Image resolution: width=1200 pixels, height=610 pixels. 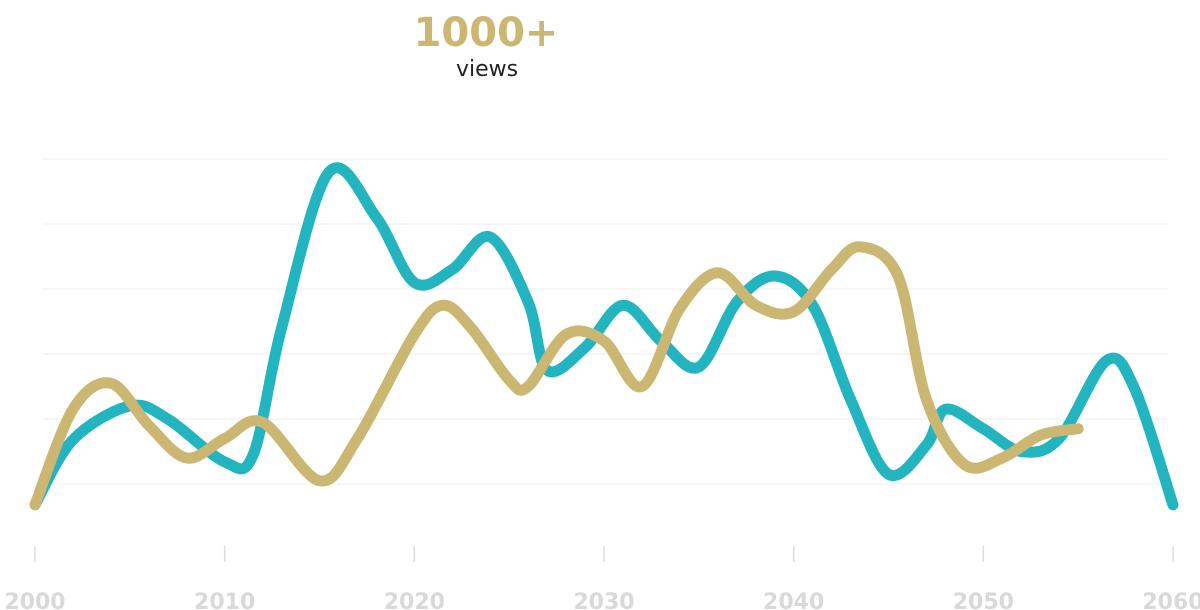 I want to click on x-tick-label: 2040, so click(x=793, y=600).